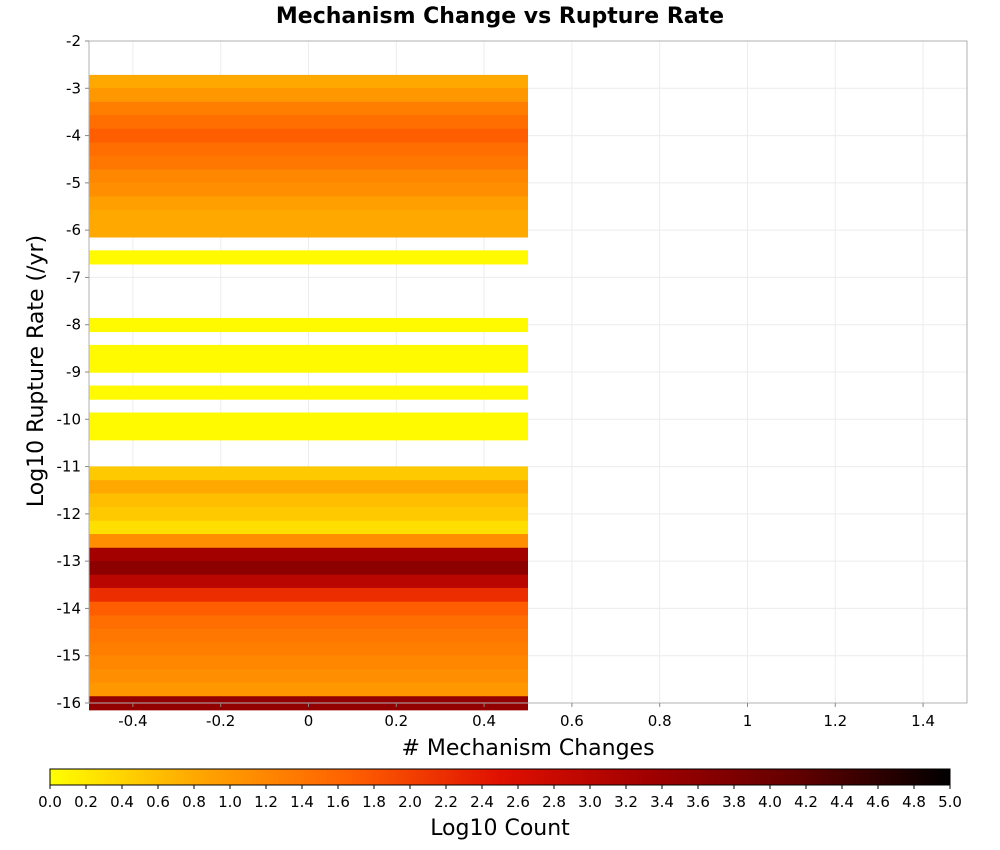  I want to click on y-tick-label: -2, so click(73, 41).